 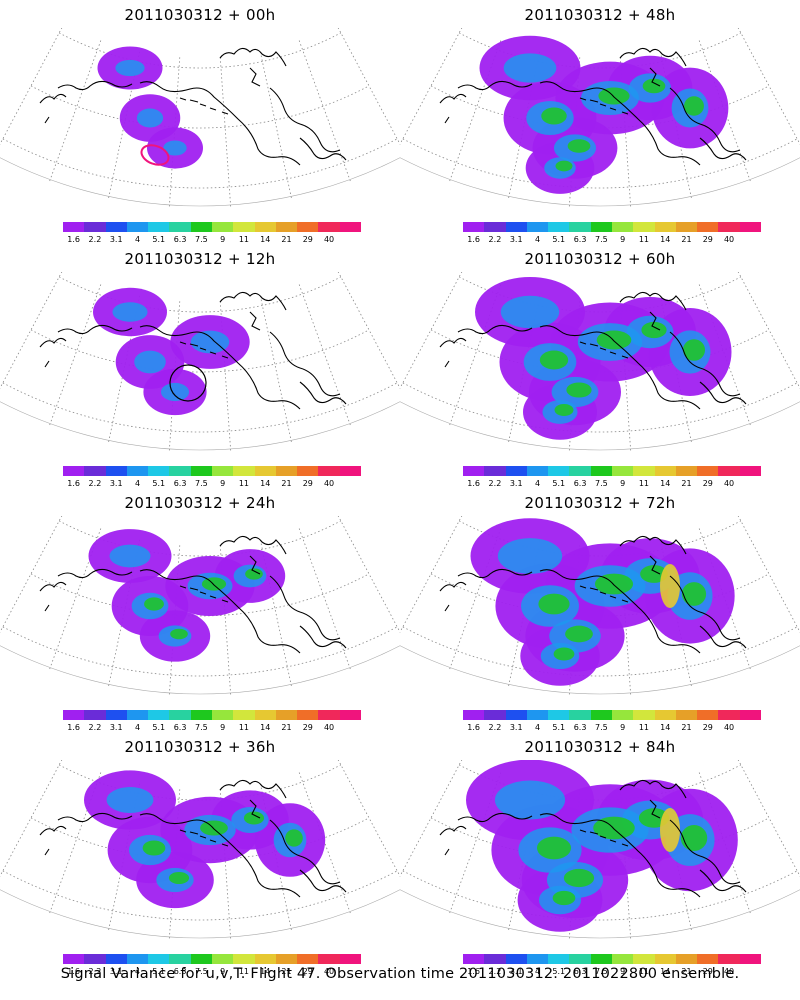 I want to click on panel-title: 2011030312 + 12h, so click(x=200, y=259).